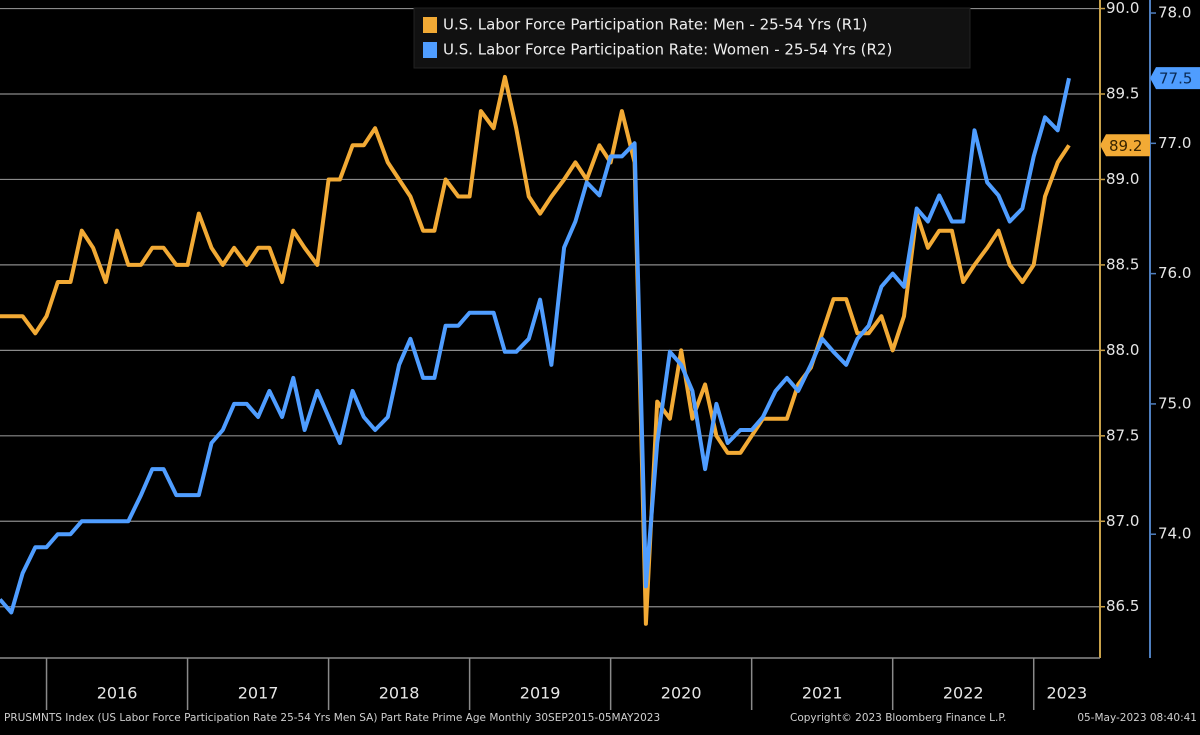 The image size is (1200, 735). I want to click on y-tick-label: 89.0, so click(1122, 179).